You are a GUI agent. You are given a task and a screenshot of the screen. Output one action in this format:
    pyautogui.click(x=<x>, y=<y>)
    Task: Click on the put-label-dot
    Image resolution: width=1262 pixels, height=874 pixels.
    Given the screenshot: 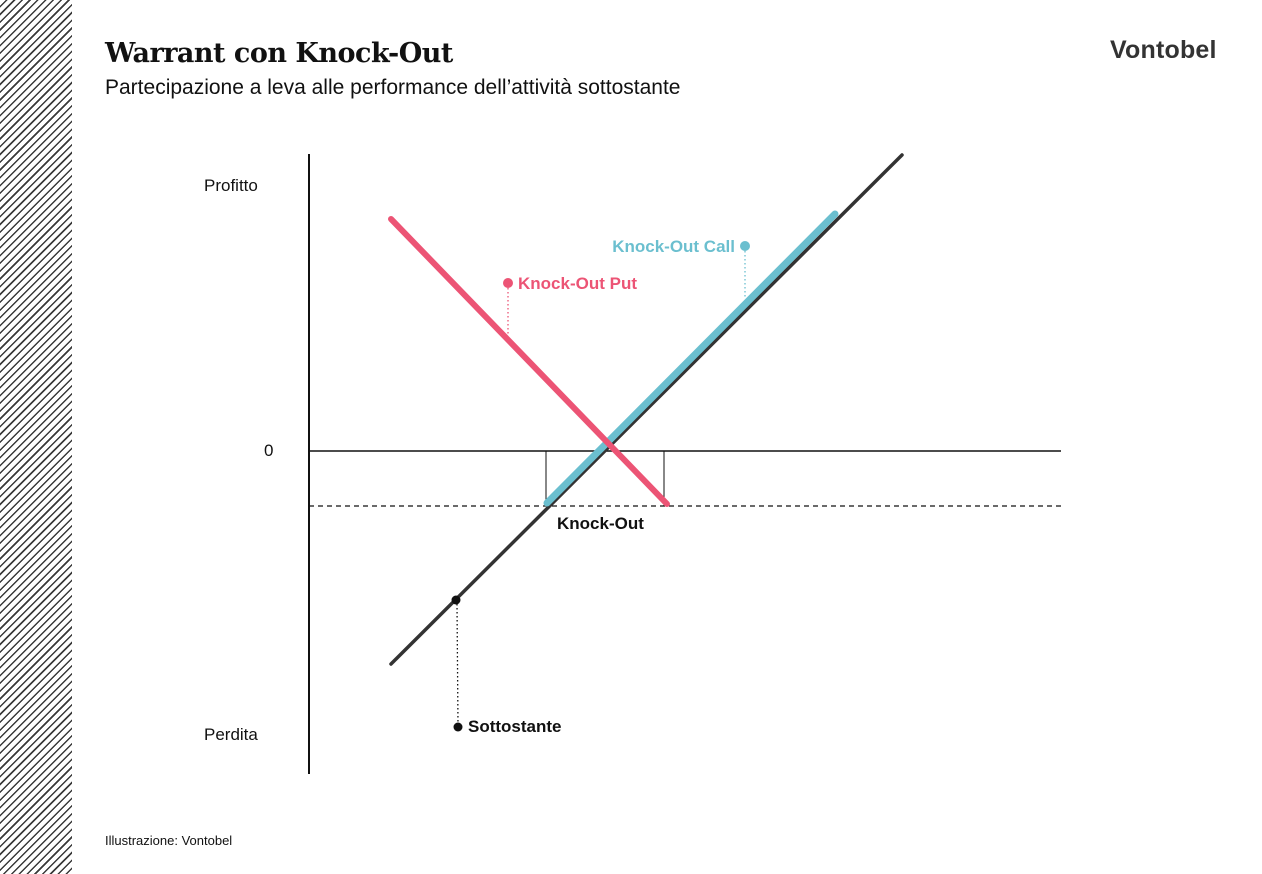 What is the action you would take?
    pyautogui.click(x=508, y=283)
    